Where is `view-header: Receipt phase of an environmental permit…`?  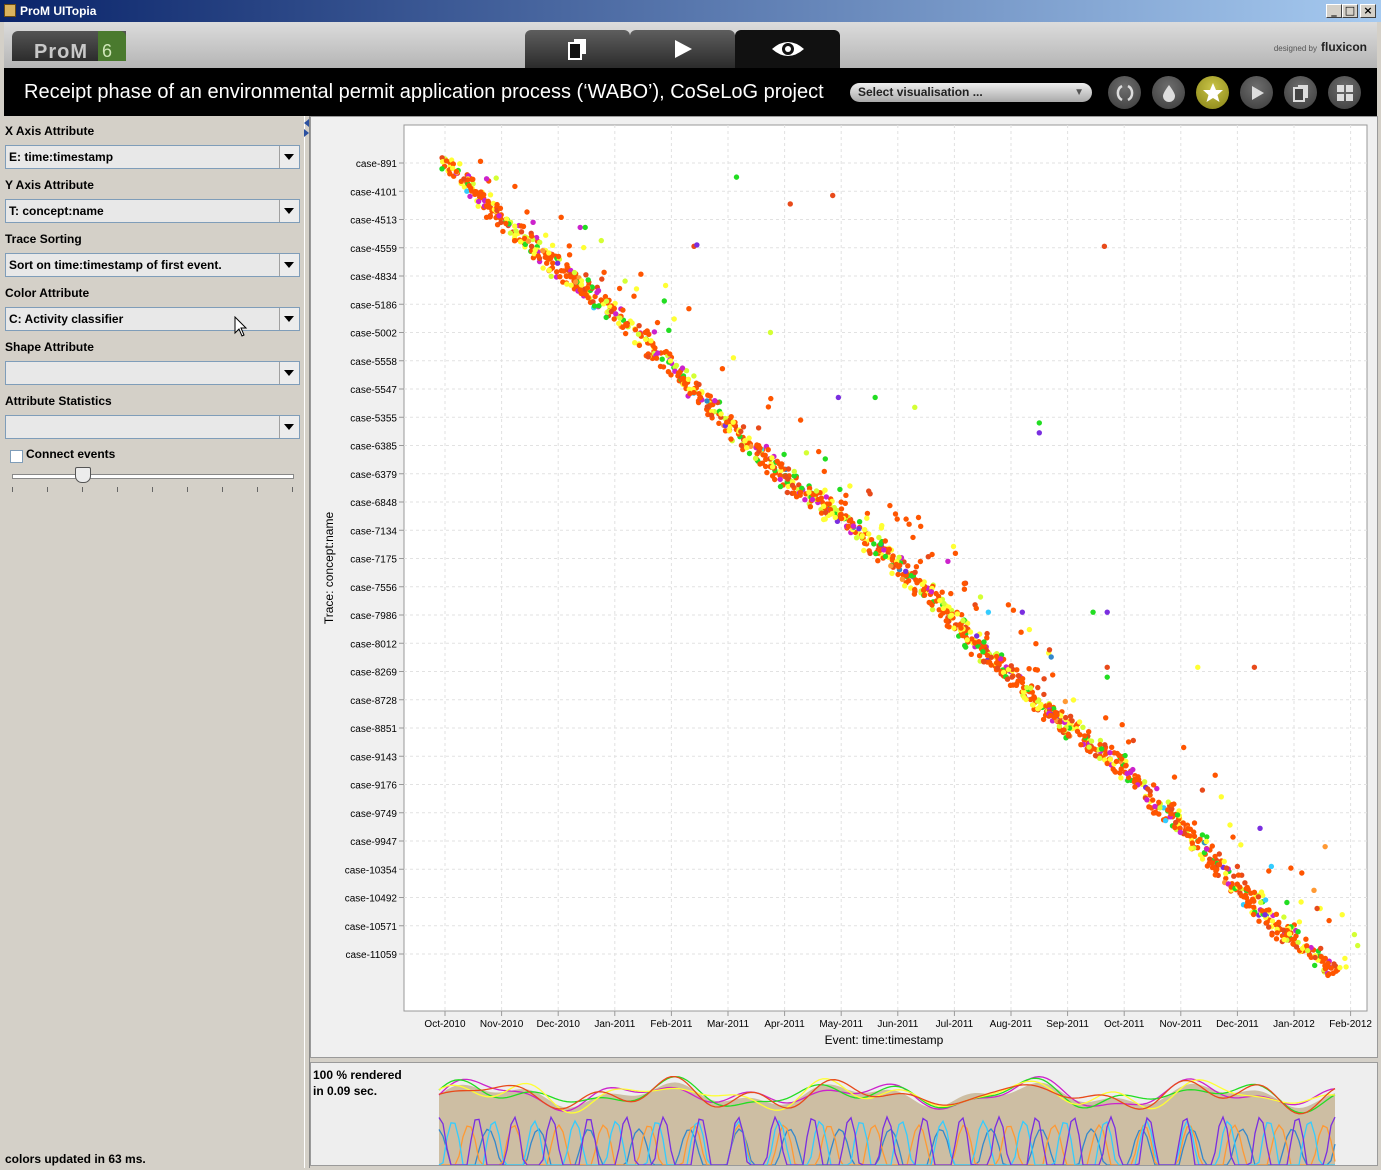
view-header: Receipt phase of an environmental permit… is located at coordinates (690, 92).